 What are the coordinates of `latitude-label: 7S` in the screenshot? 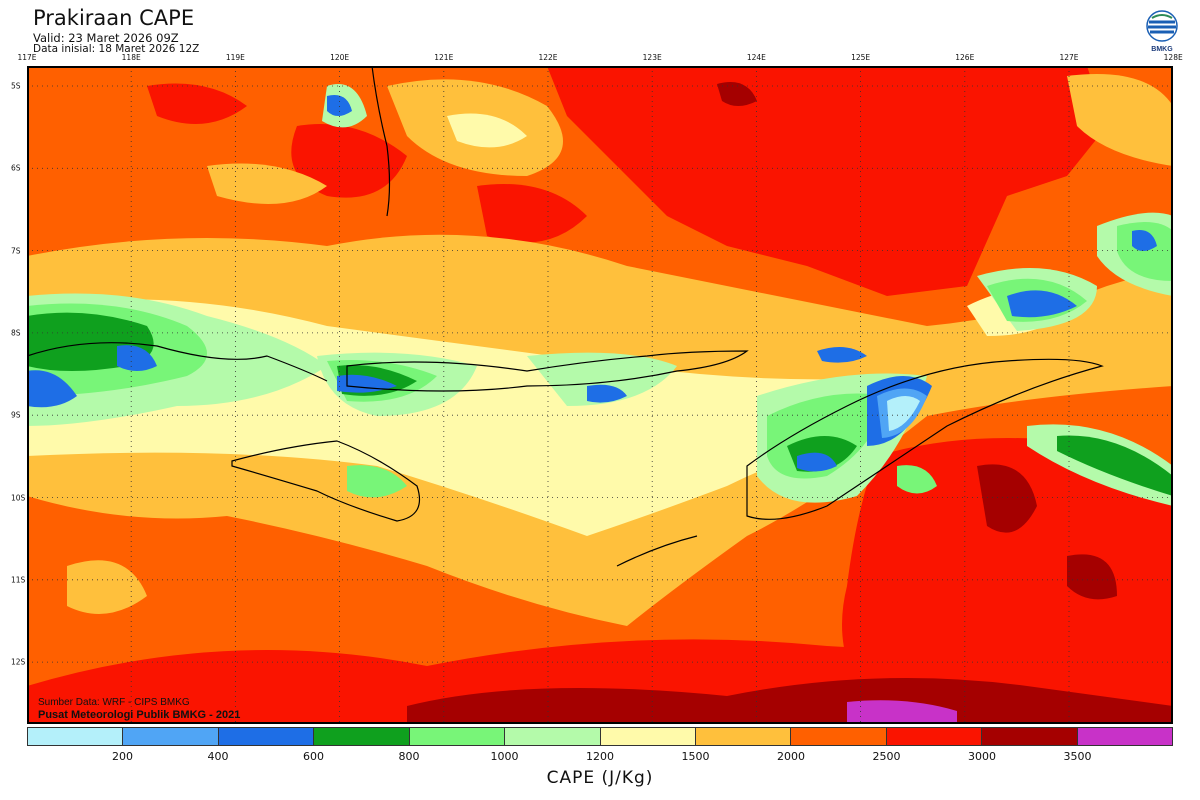 It's located at (16, 251).